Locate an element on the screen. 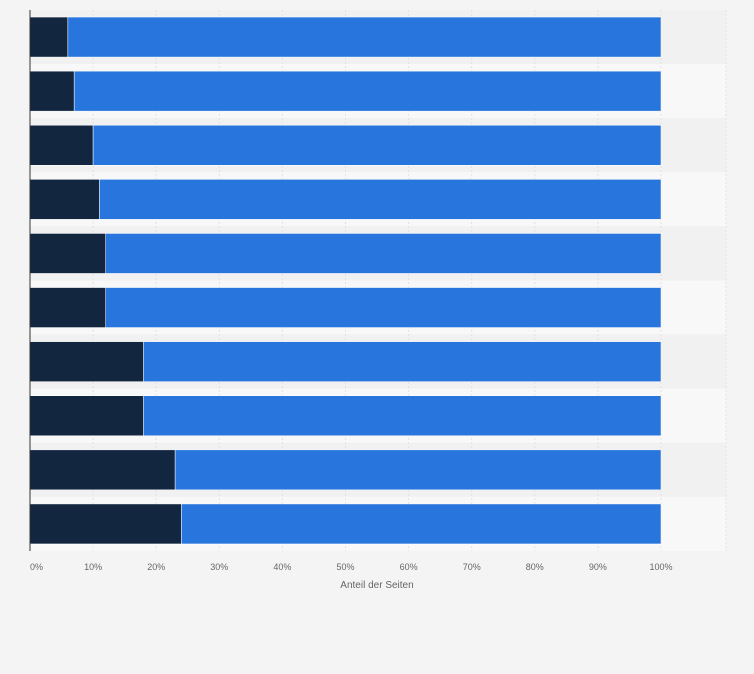  x-tick-label: 90% is located at coordinates (598, 567).